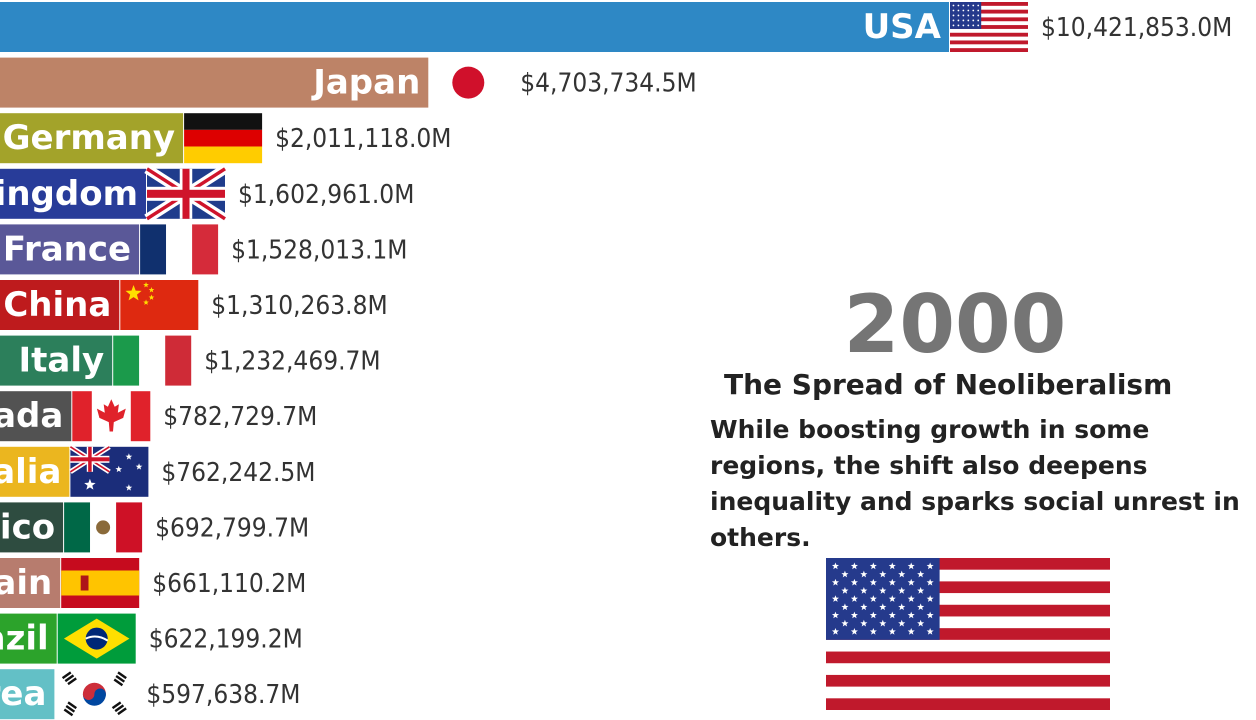 The width and height of the screenshot is (1256, 720). I want to click on spain-flag, so click(100, 583).